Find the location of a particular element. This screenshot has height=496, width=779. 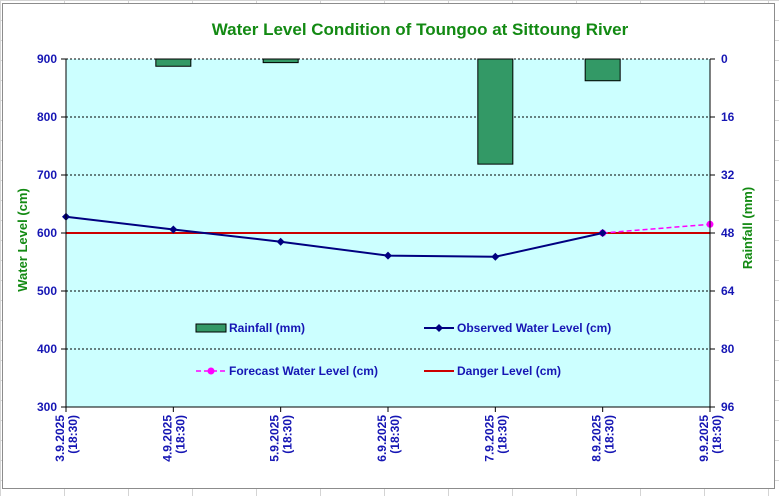

x-tick-label-group: 3.9.2025 (18:30) is located at coordinates (66, 438).